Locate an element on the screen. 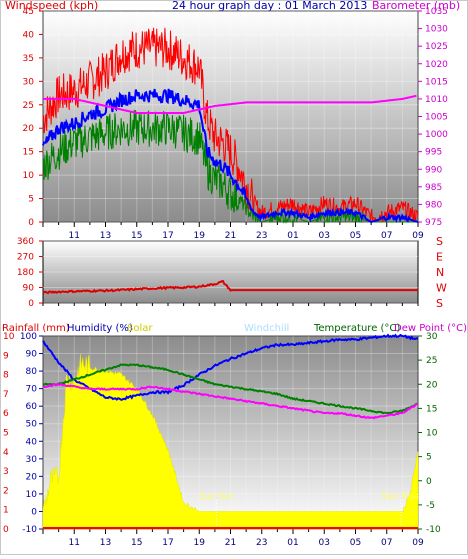 This screenshot has width=468, height=559. rainfall-y-tick-label: 3 is located at coordinates (6, 472).